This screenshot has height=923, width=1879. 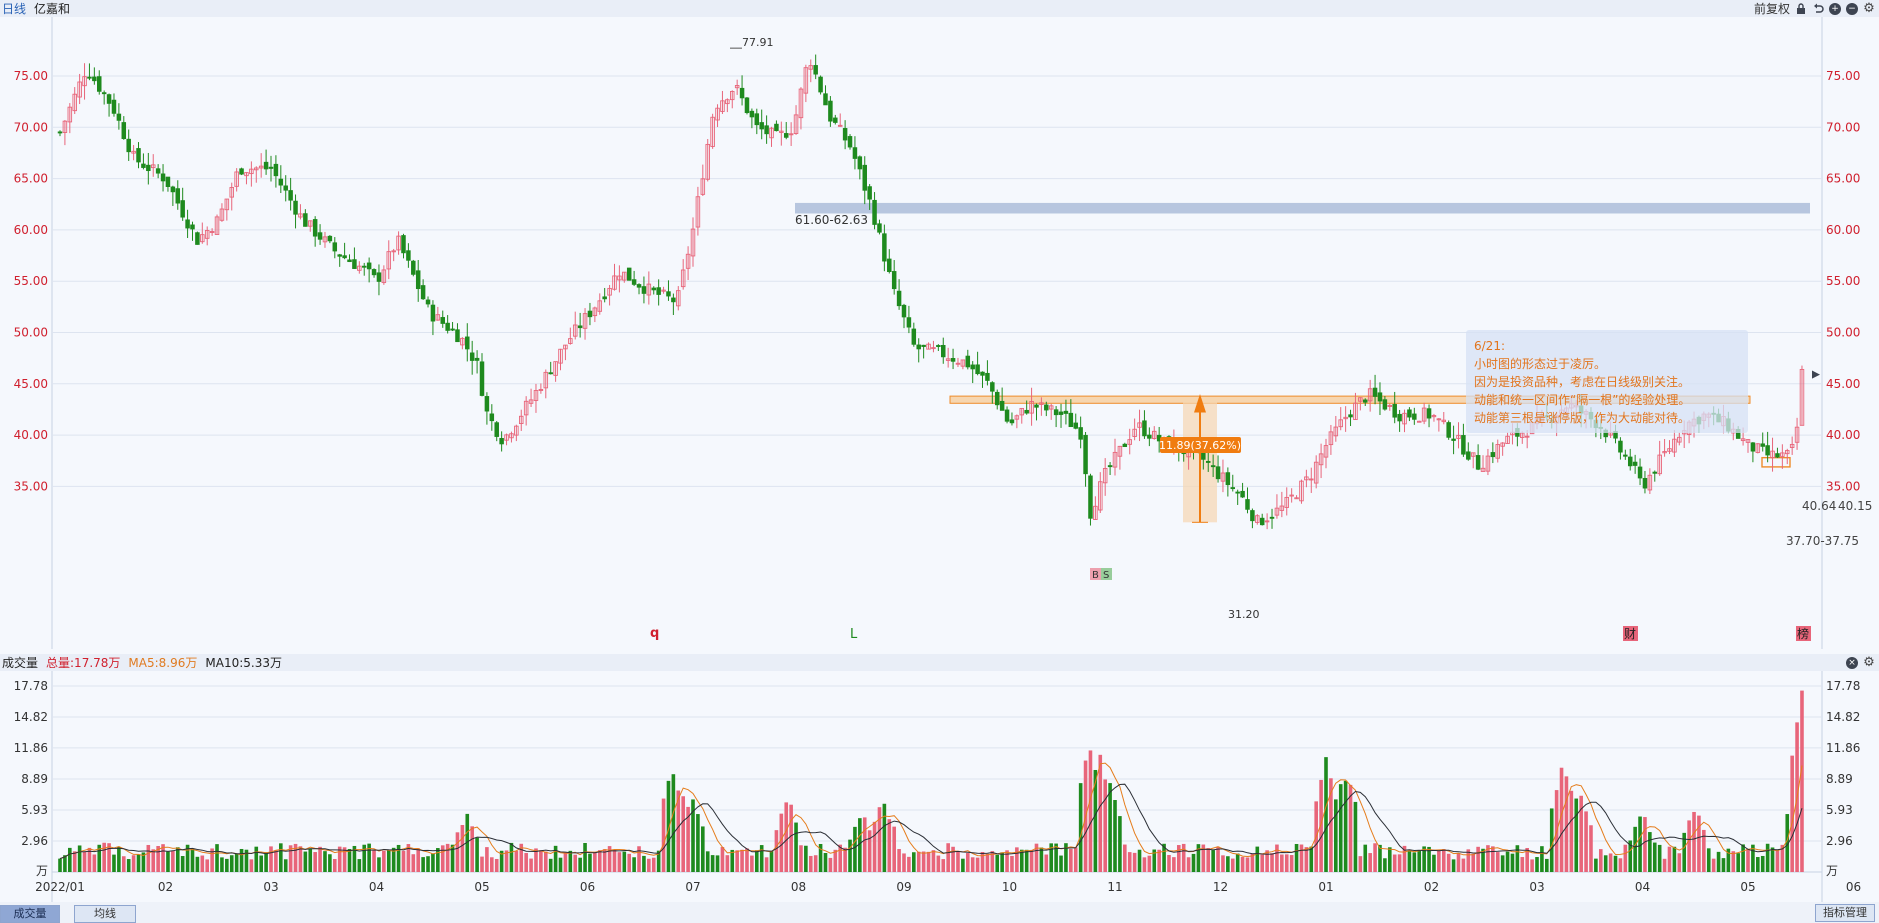 What do you see at coordinates (1101, 574) in the screenshot?
I see `buy-sell-marker: B S` at bounding box center [1101, 574].